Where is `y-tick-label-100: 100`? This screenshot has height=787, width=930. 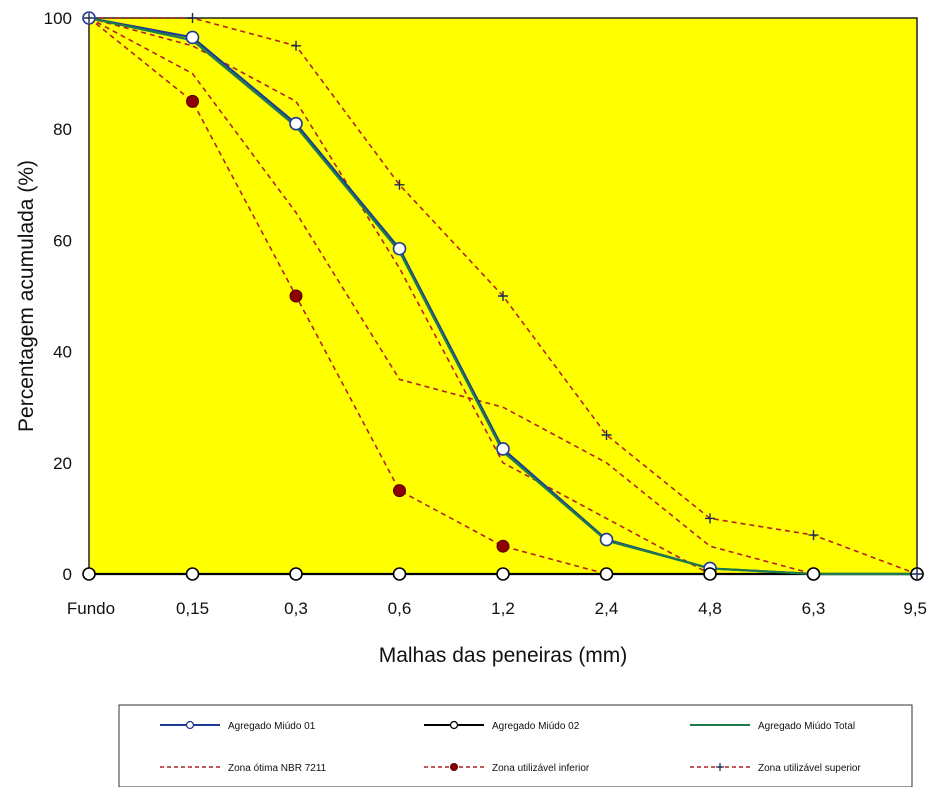
y-tick-label-100: 100 is located at coordinates (58, 18).